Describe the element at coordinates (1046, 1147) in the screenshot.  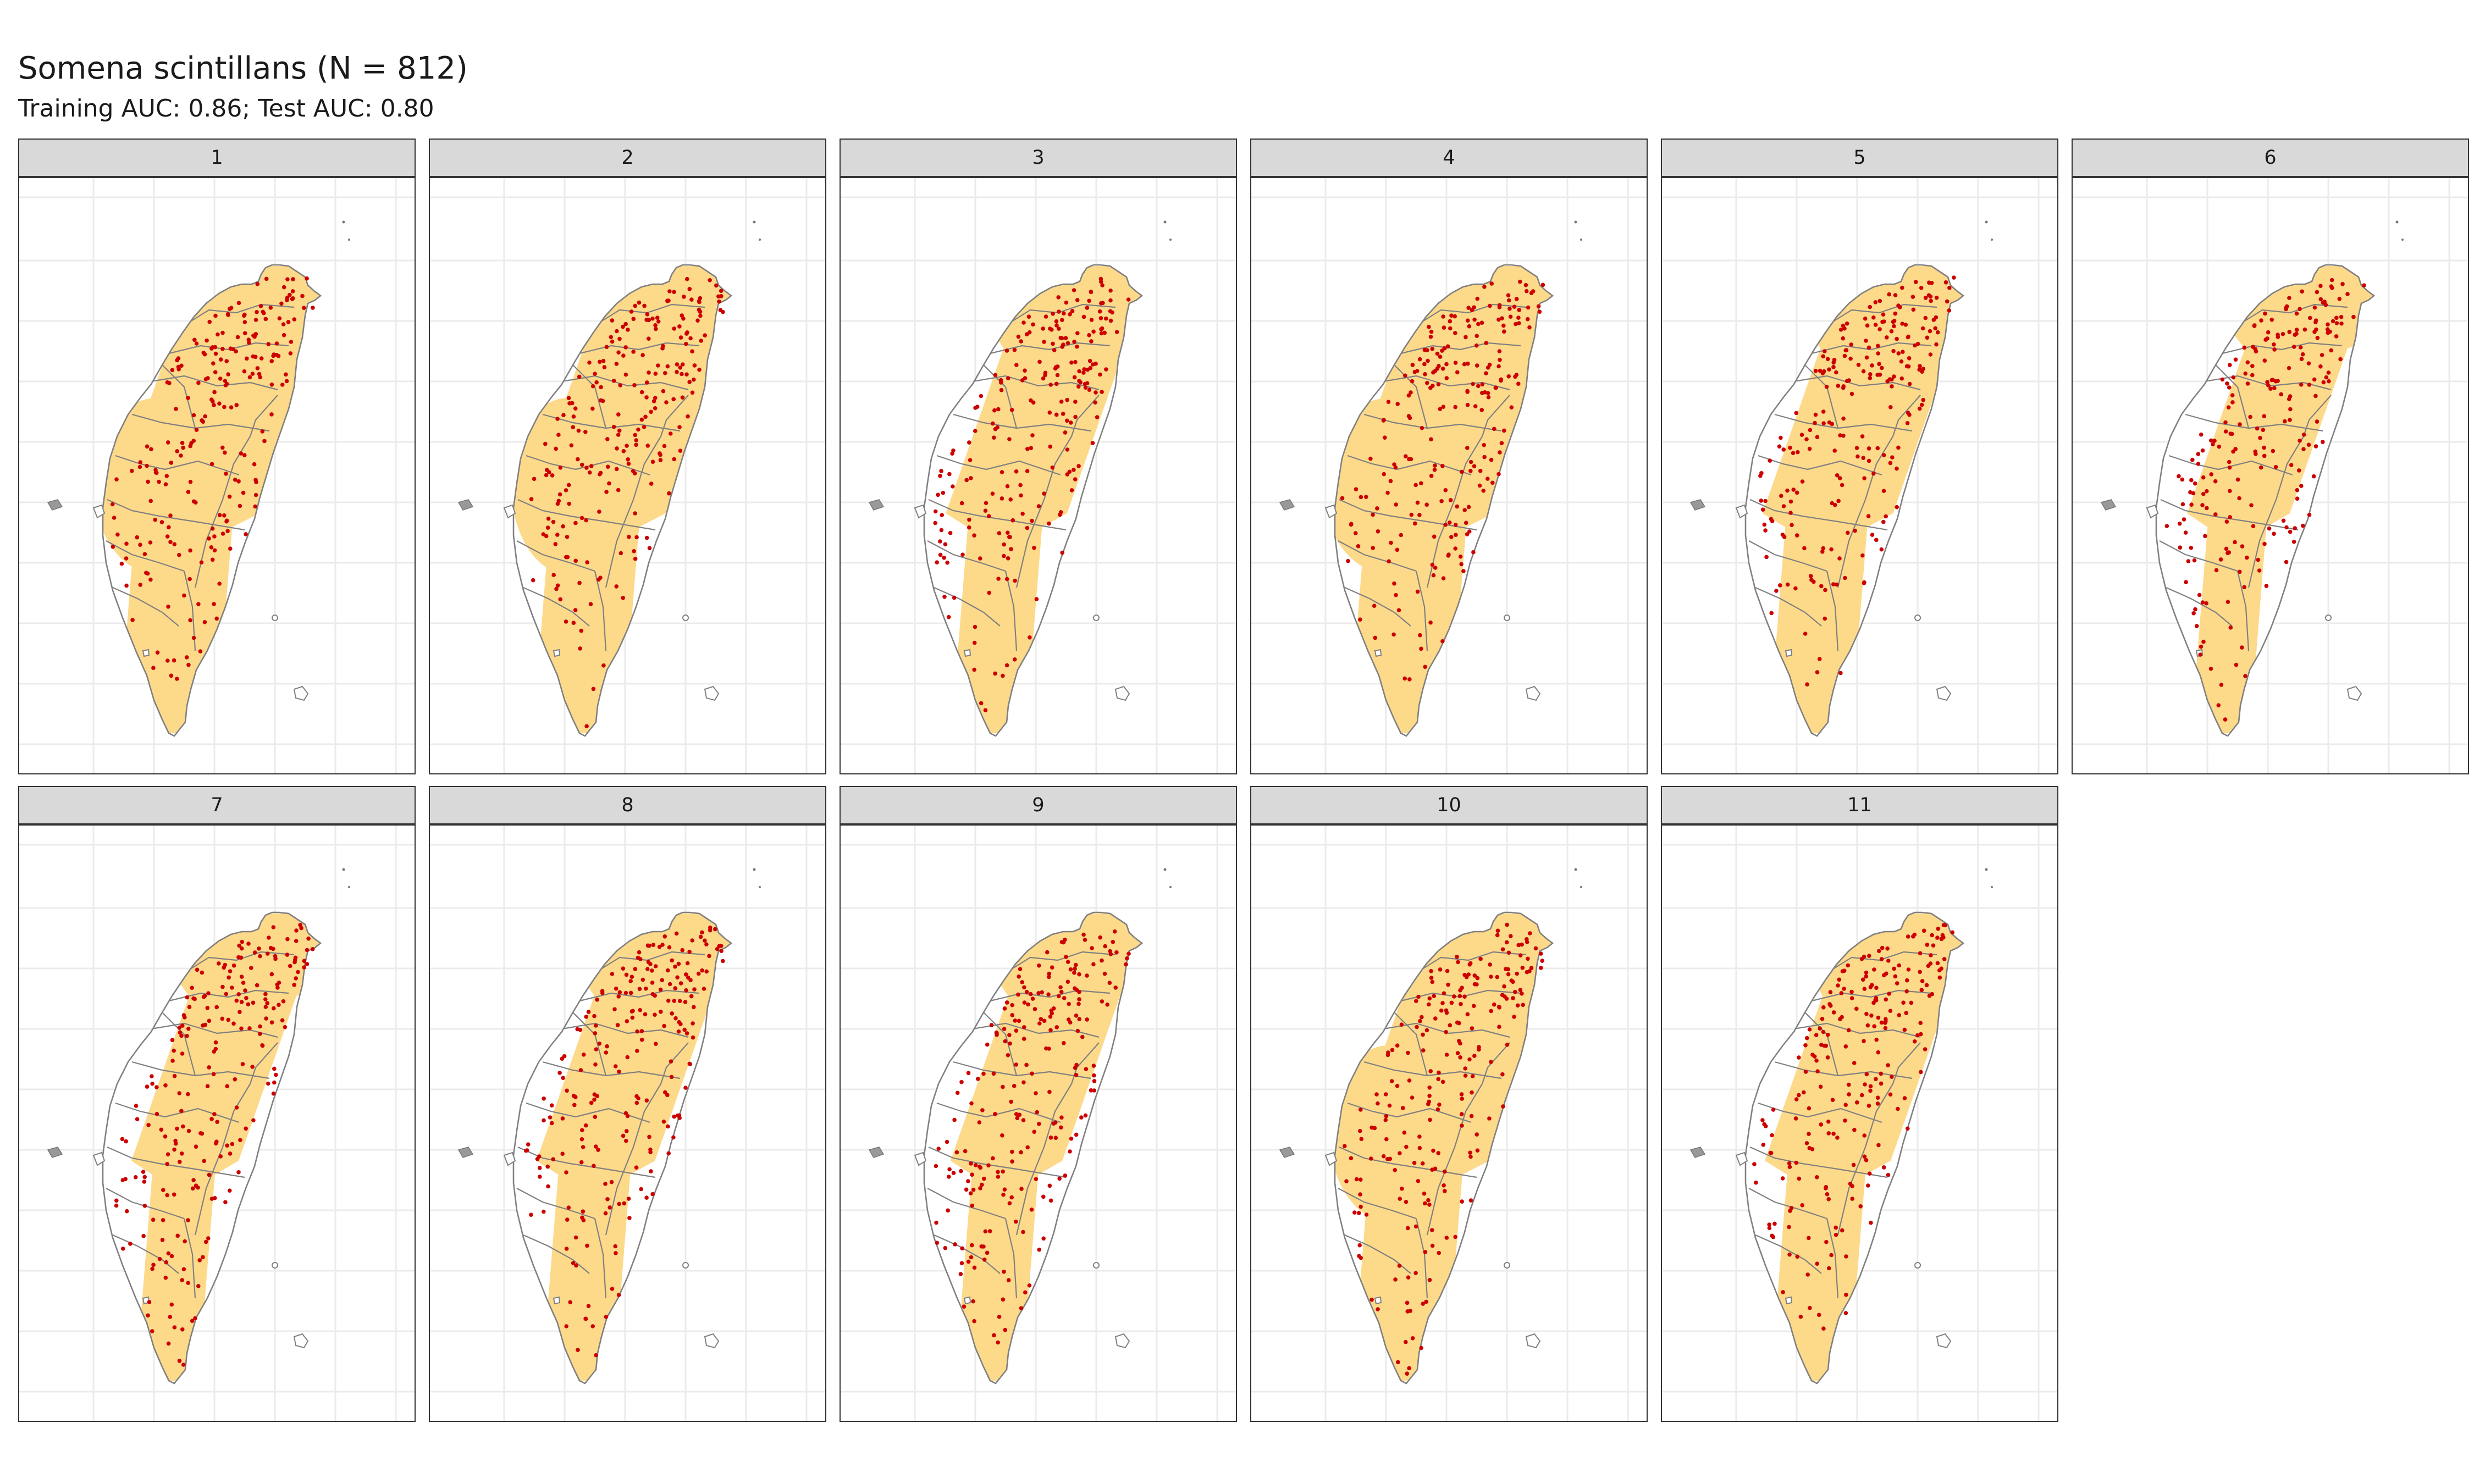
I see `suitable-habitat` at that location.